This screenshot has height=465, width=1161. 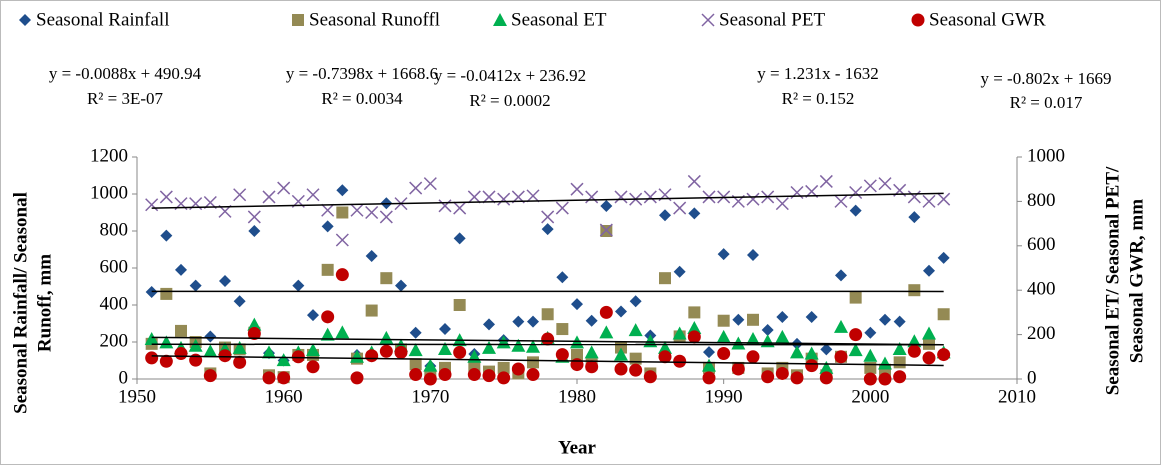 What do you see at coordinates (577, 447) in the screenshot?
I see `x-axis-label: Year` at bounding box center [577, 447].